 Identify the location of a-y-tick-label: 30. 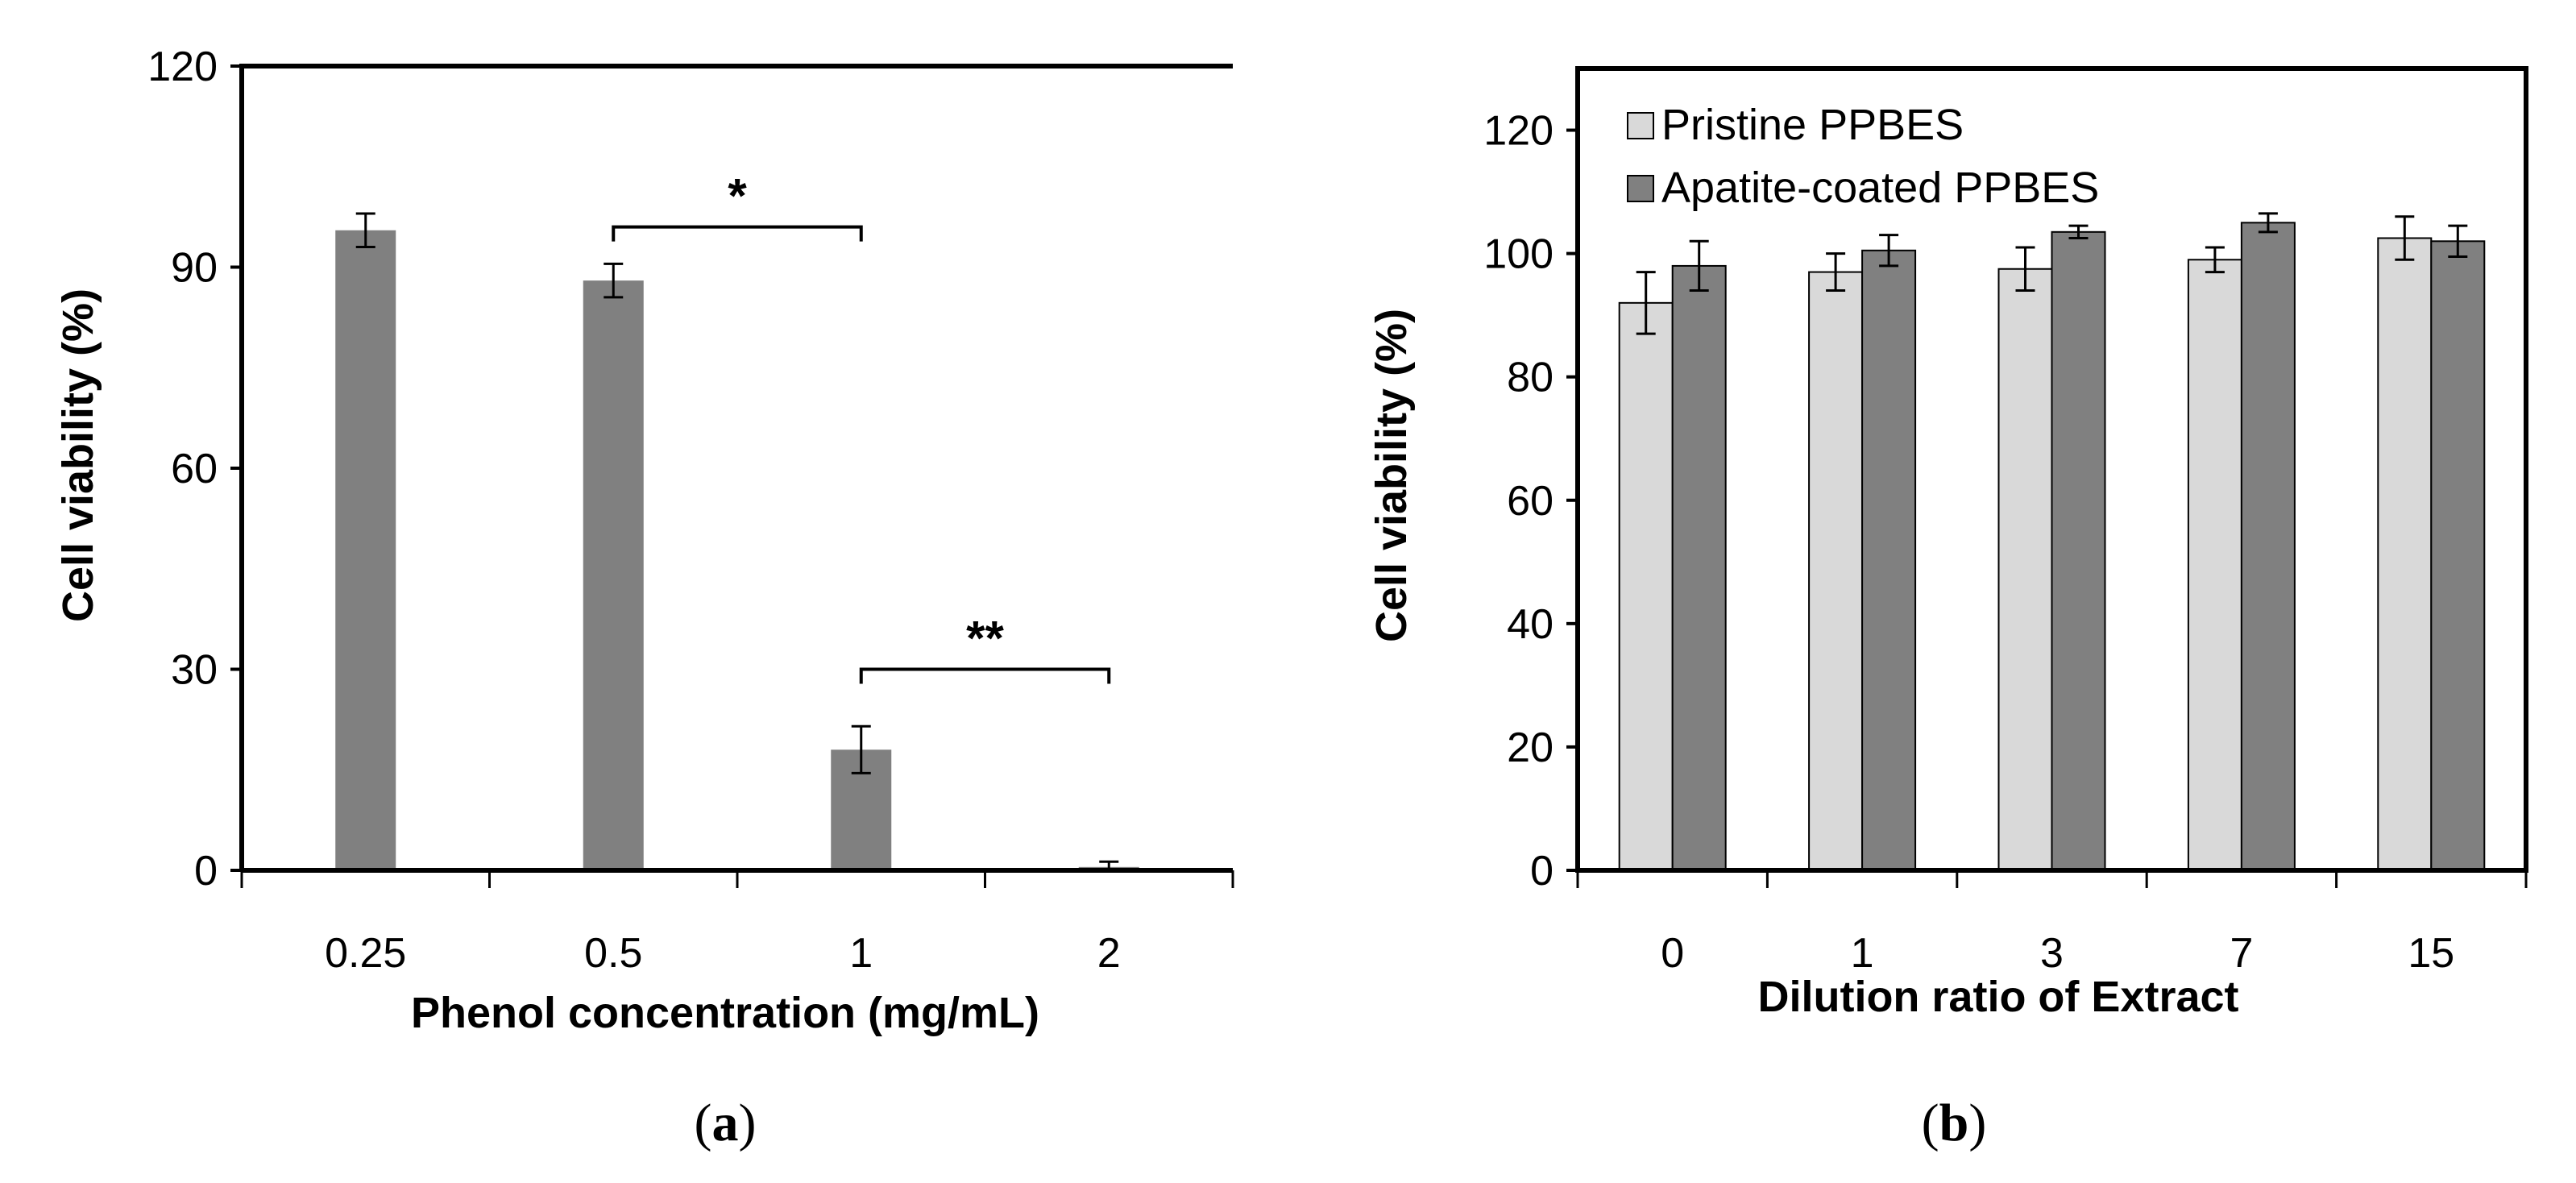
(194, 670).